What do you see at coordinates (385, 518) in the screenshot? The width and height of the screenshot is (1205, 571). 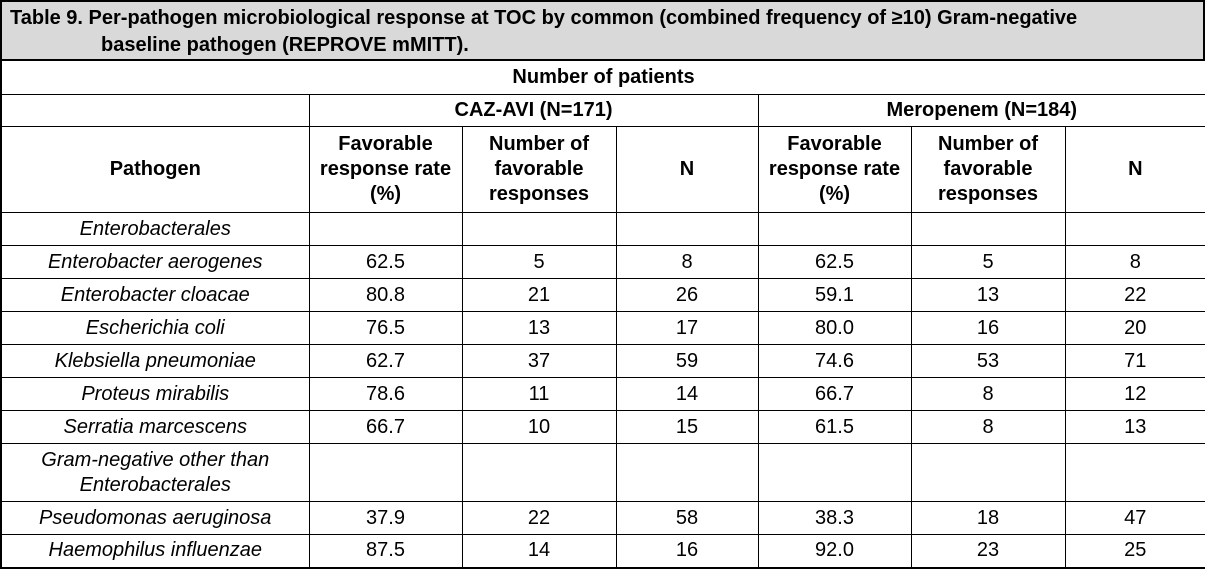 I see `value-cell: 37.9` at bounding box center [385, 518].